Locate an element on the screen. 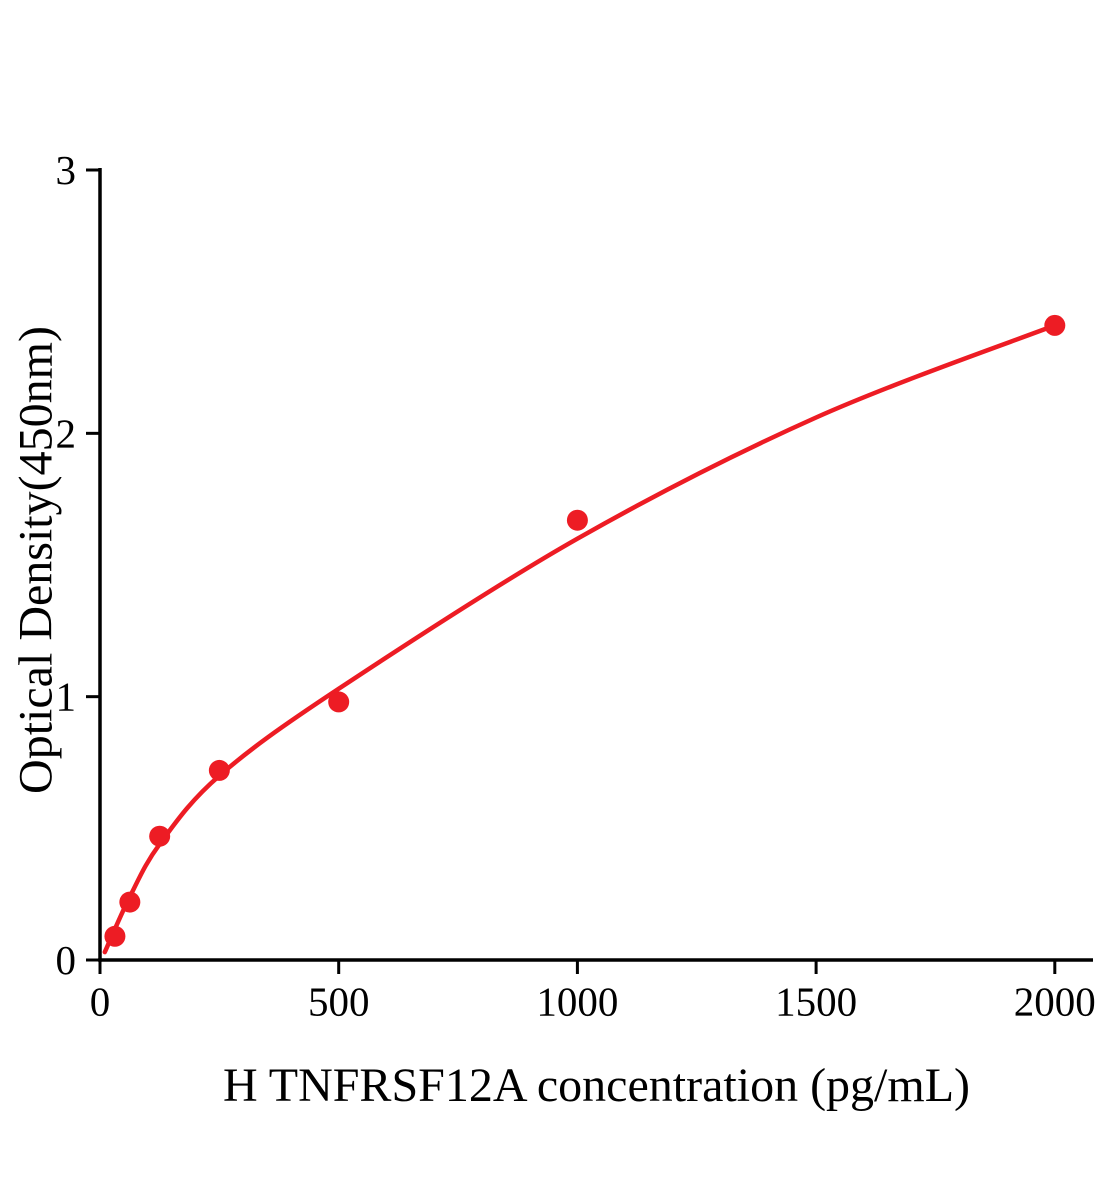  y-tick-label: 3 is located at coordinates (66, 170).